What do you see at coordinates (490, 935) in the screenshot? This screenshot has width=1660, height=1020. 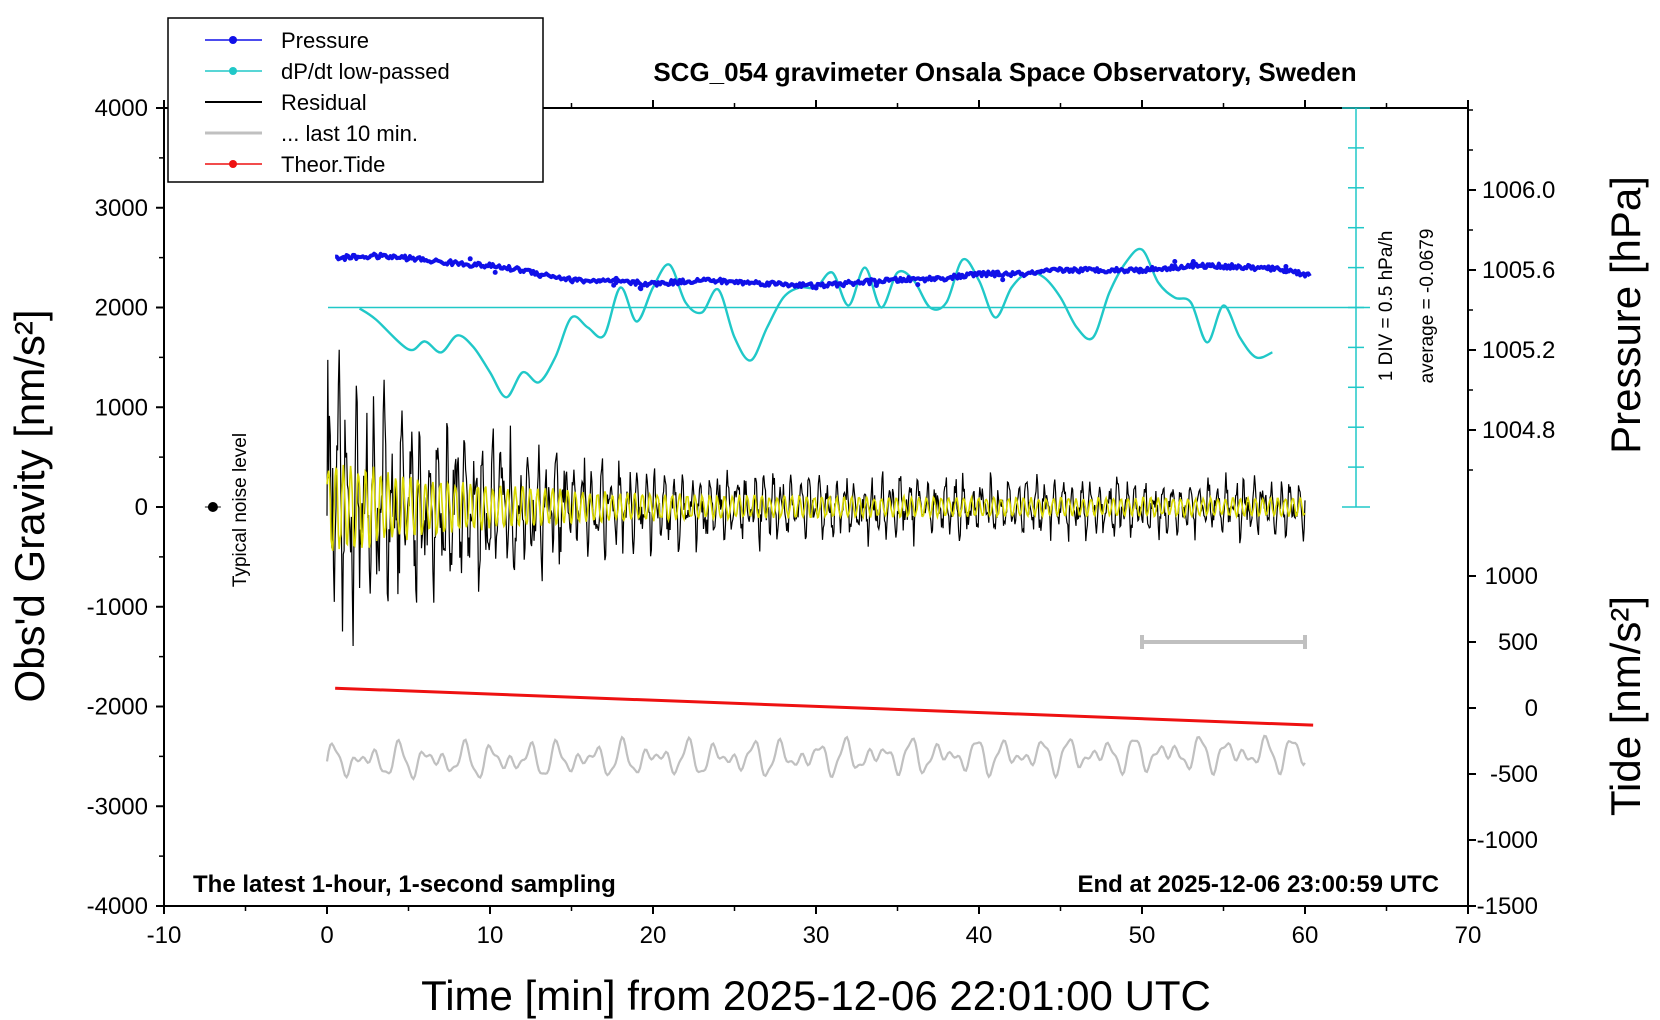 I see `x-tick-label: 10` at bounding box center [490, 935].